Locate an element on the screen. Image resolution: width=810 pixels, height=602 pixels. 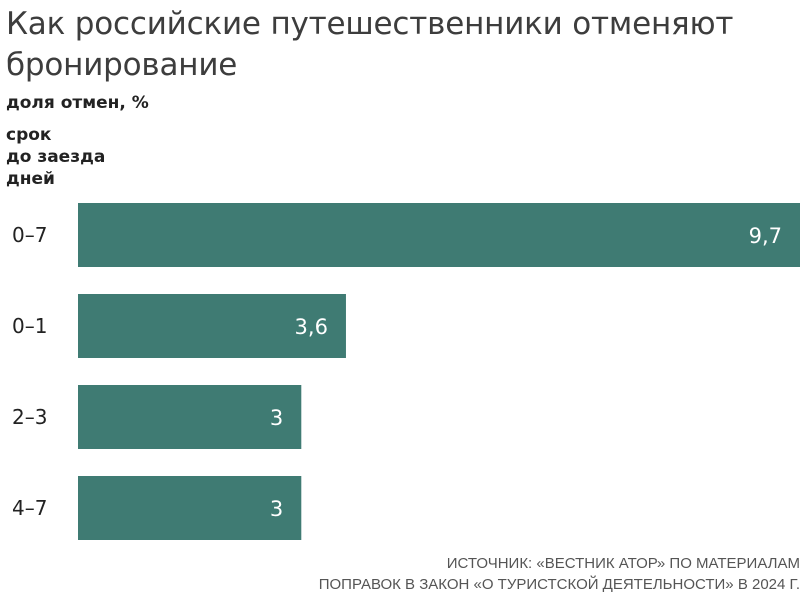
category-label-2: 0–1 is located at coordinates (29, 326).